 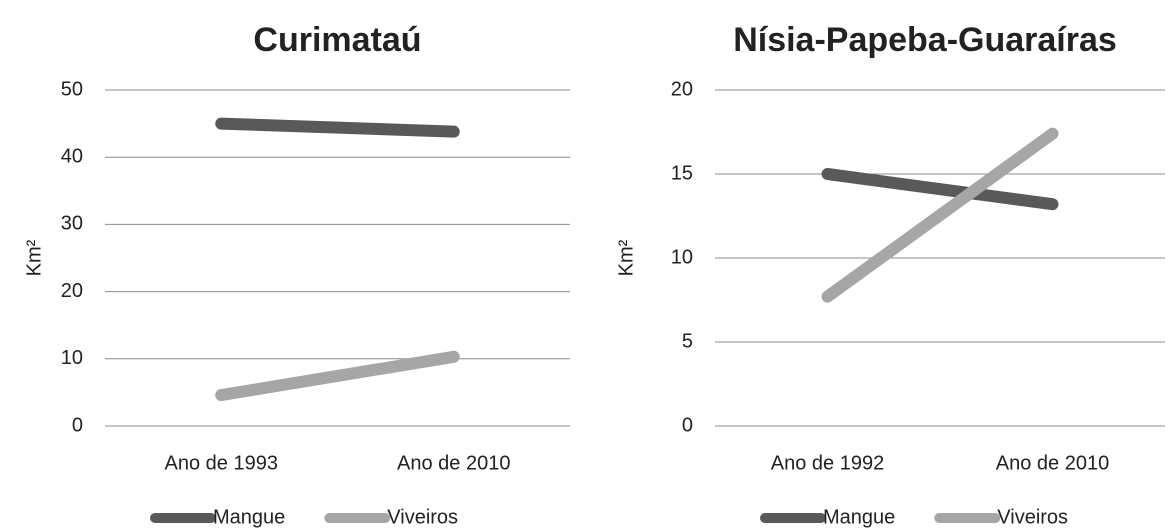 I want to click on x-tick-label: Ano de 1992, so click(x=827, y=463).